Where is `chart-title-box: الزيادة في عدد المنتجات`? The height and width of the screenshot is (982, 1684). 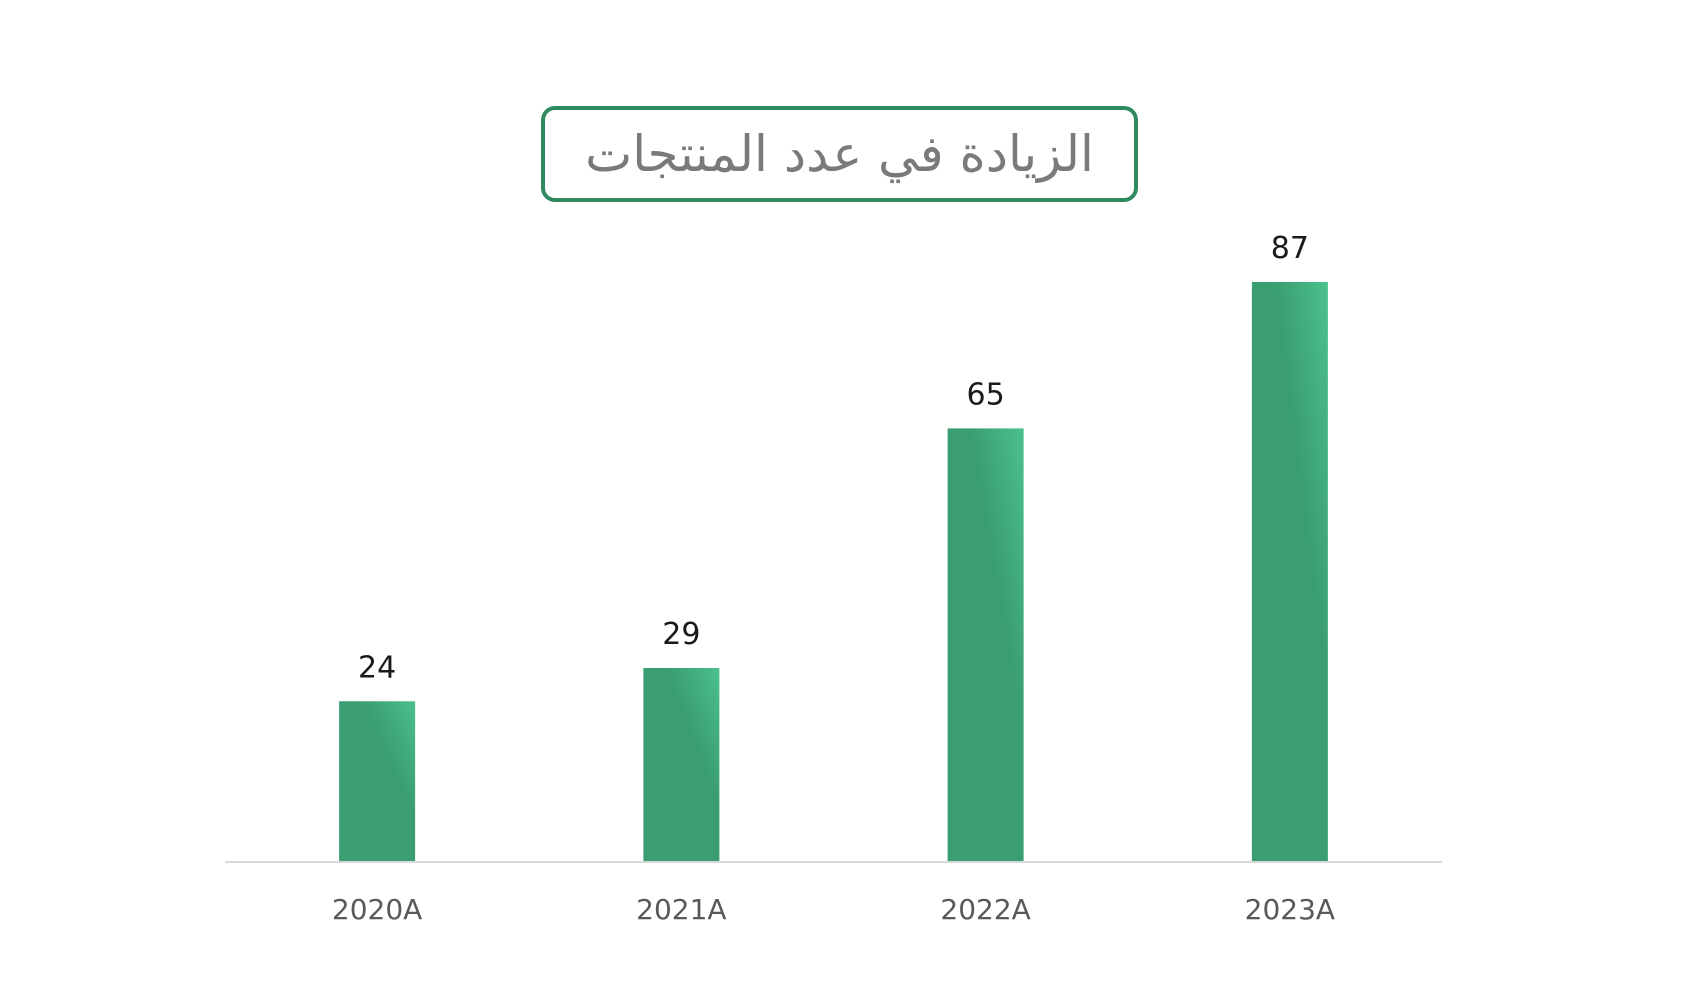
chart-title-box: الزيادة في عدد المنتجات is located at coordinates (839, 154).